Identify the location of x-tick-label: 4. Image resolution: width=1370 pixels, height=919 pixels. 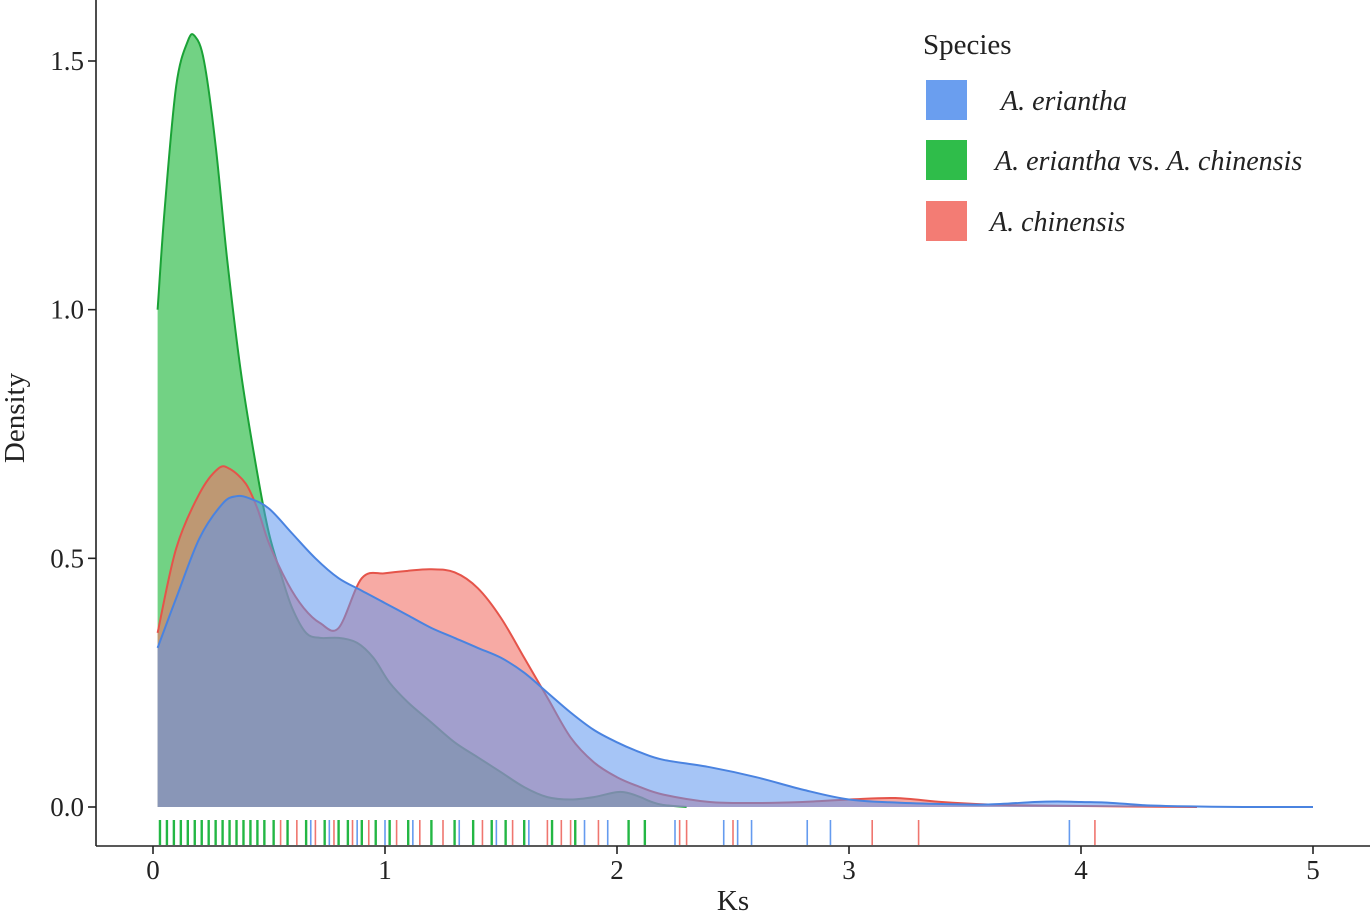
(1081, 870).